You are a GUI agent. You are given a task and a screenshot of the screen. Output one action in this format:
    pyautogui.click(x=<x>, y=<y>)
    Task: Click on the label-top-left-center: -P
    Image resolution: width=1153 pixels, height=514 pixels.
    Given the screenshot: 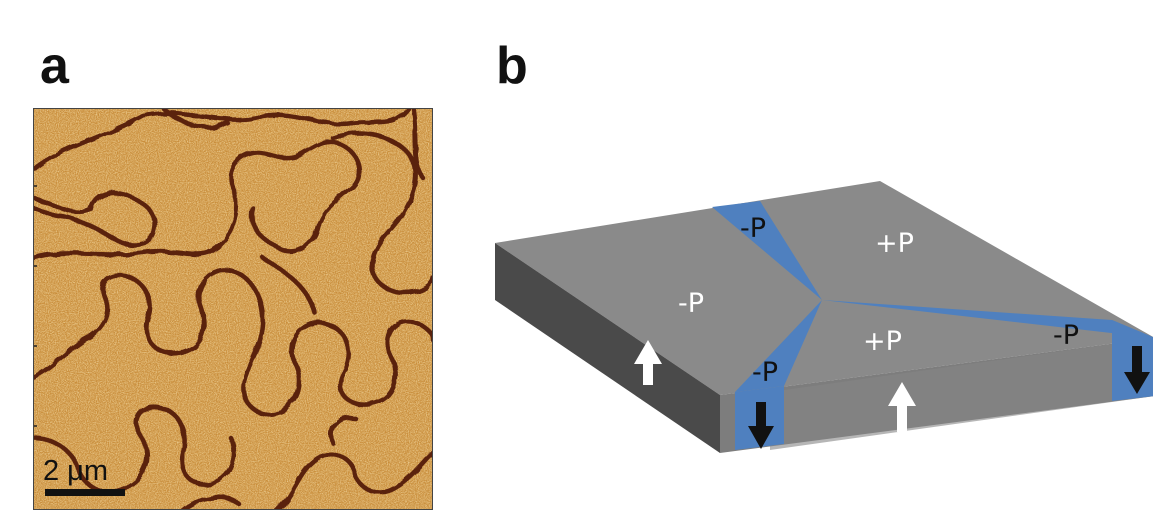 What is the action you would take?
    pyautogui.click(x=691, y=303)
    